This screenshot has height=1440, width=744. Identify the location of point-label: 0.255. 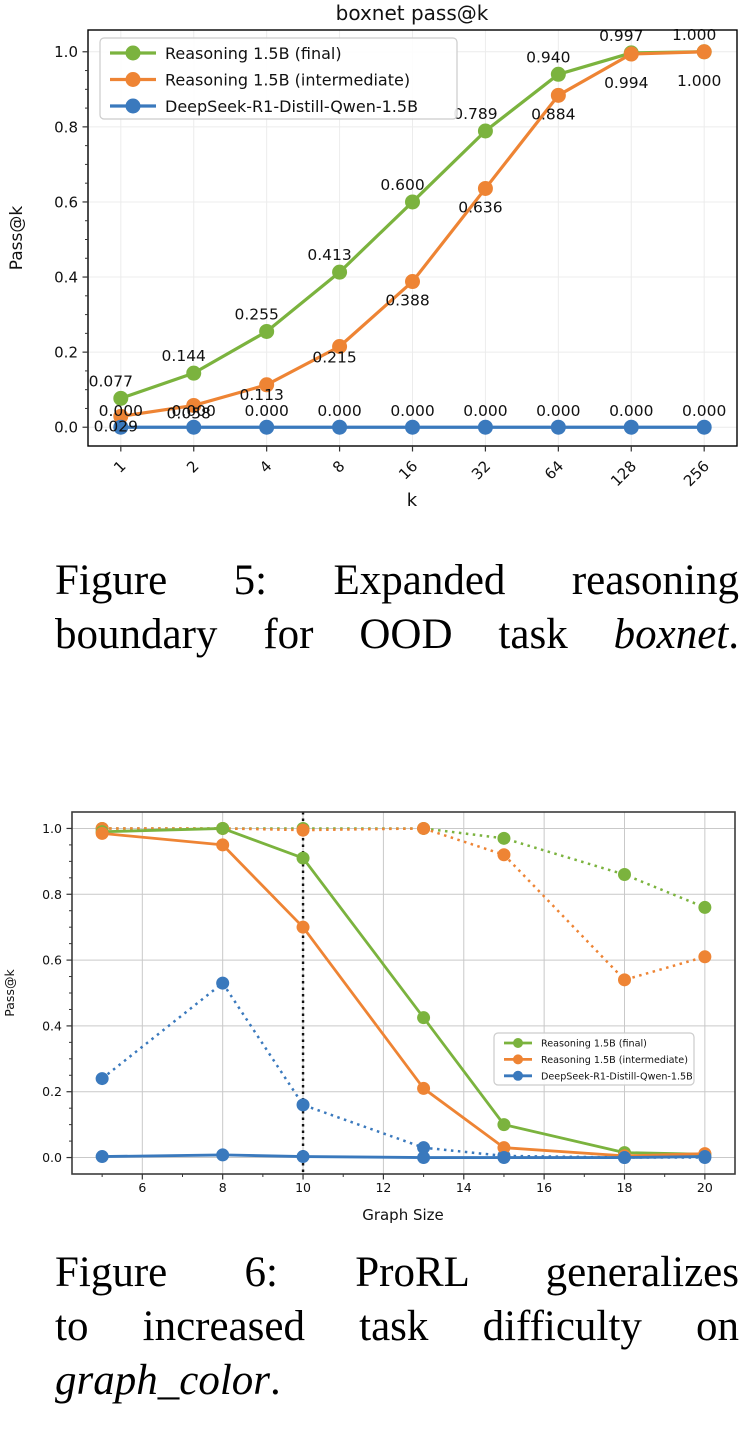
(256, 314).